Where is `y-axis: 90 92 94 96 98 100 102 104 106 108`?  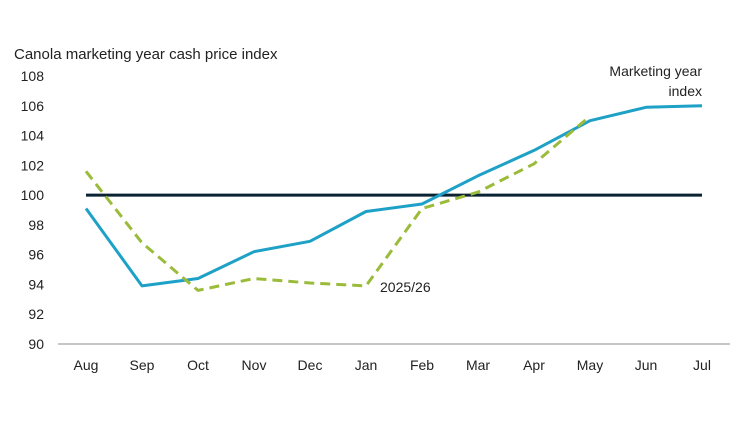 y-axis: 90 92 94 96 98 100 102 104 106 108 is located at coordinates (33, 210).